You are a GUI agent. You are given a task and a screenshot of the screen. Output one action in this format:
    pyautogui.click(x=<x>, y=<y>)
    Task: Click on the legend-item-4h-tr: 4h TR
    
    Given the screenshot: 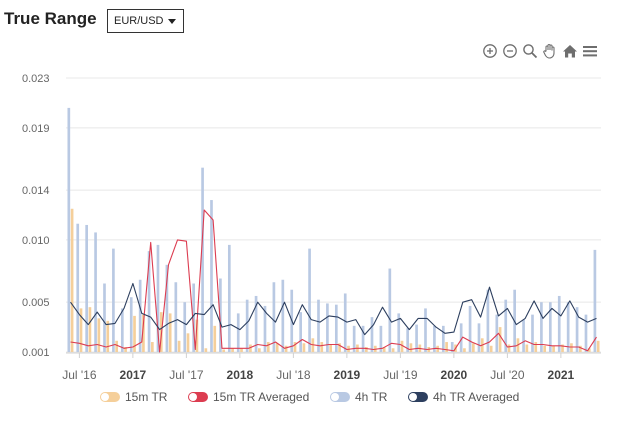 What is the action you would take?
    pyautogui.click(x=358, y=397)
    